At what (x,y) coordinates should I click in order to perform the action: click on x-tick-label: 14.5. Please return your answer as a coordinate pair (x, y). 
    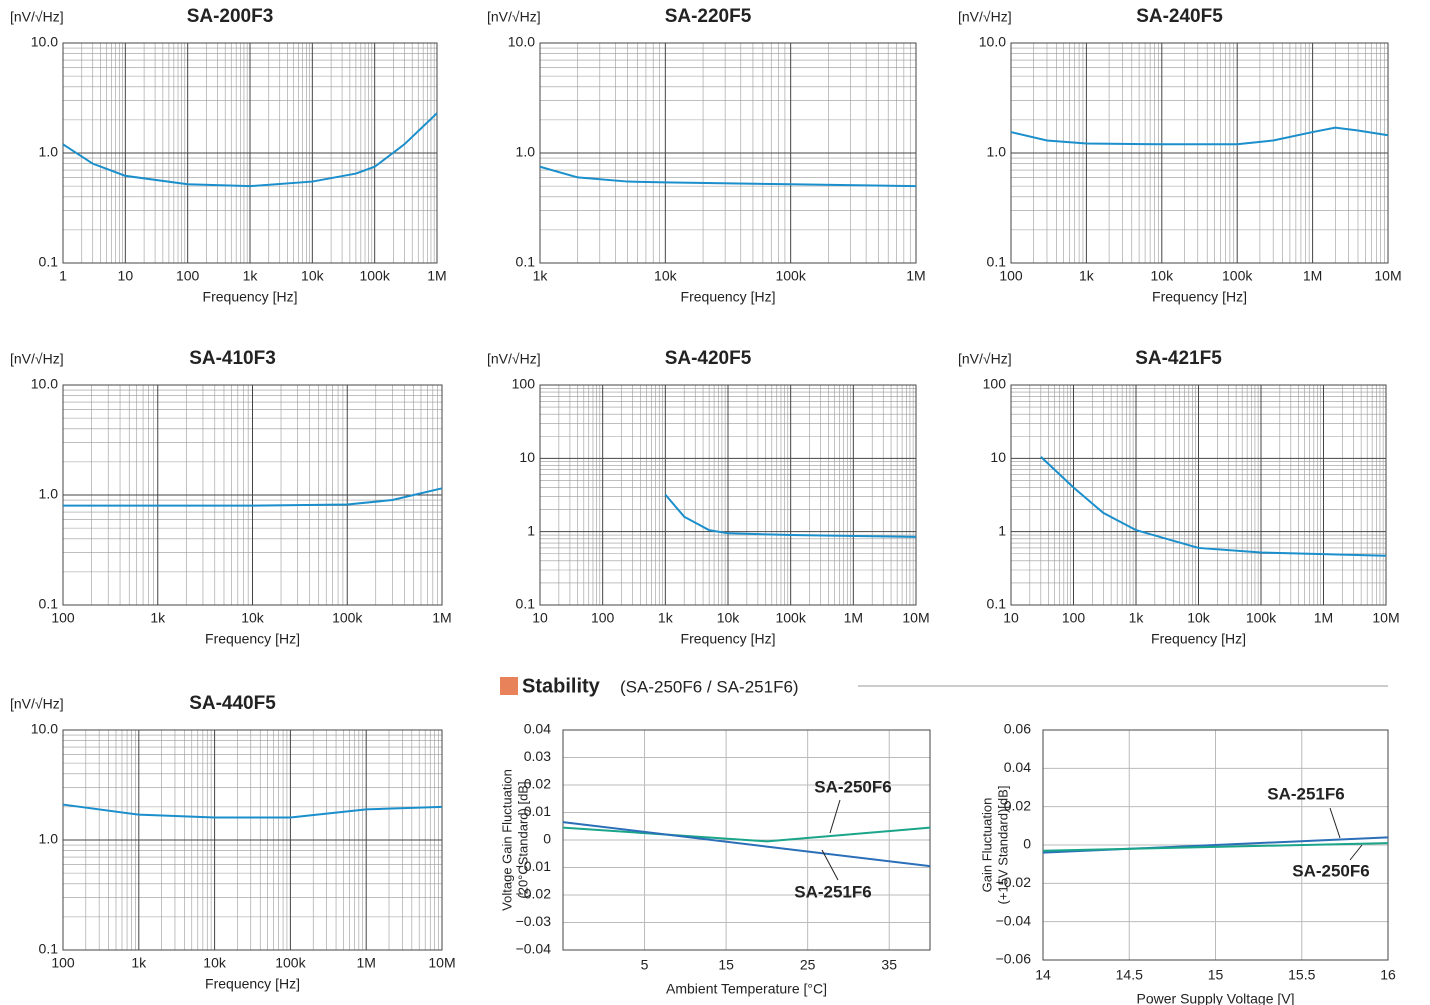
    Looking at the image, I should click on (1129, 975).